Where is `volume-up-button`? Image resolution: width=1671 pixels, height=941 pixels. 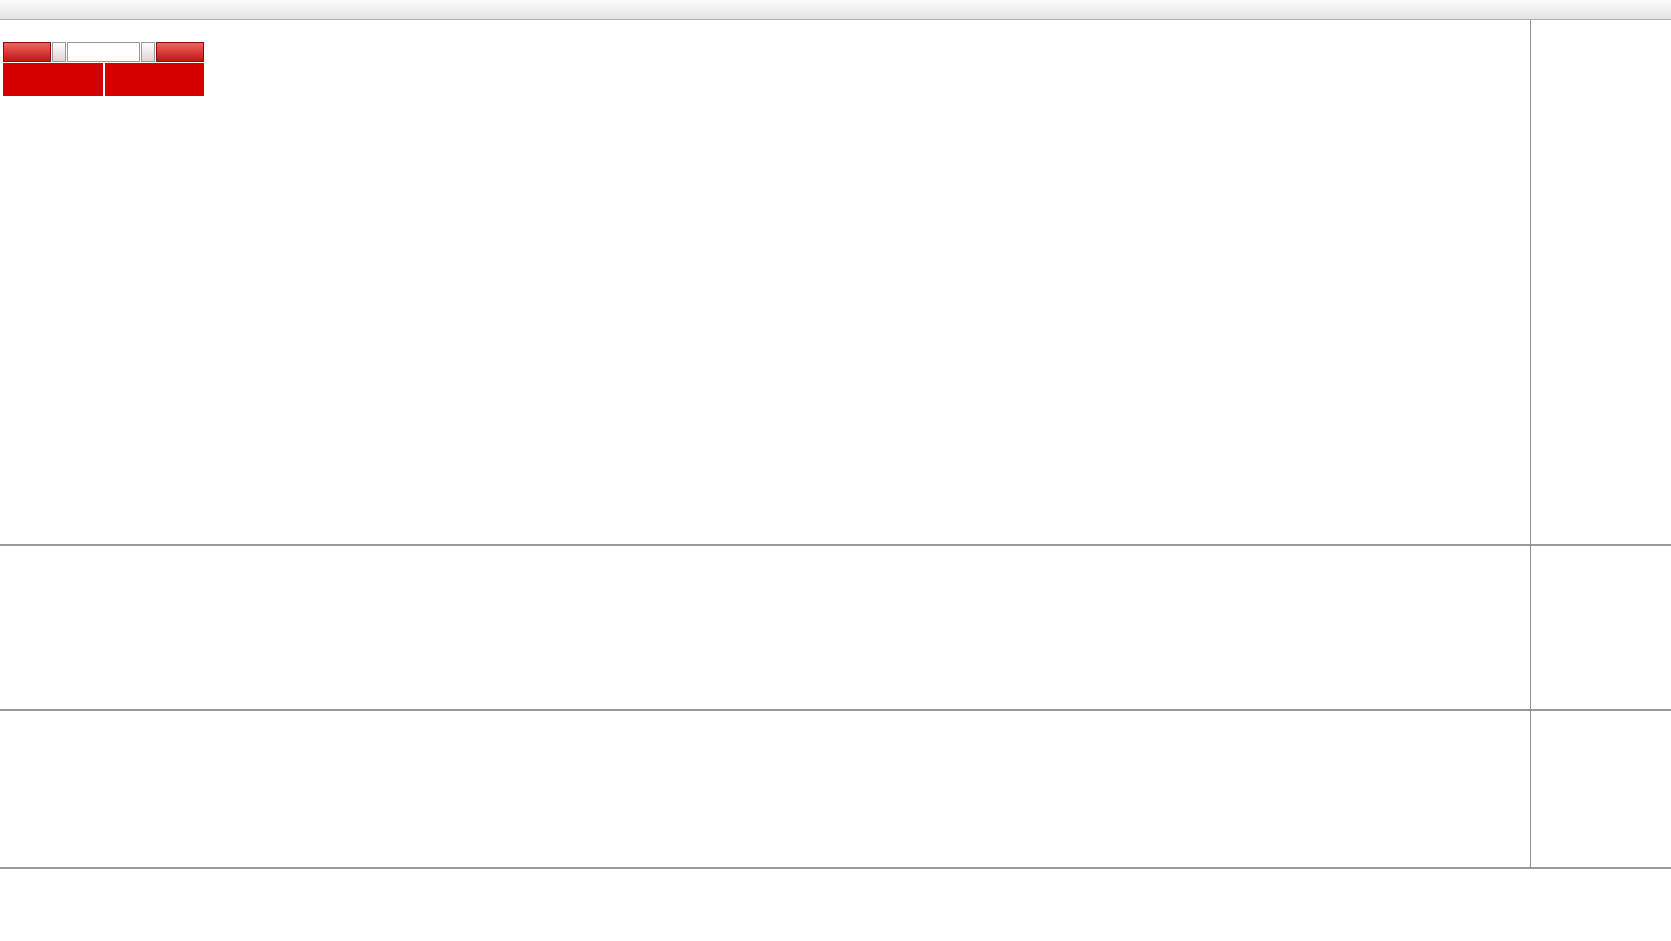
volume-up-button is located at coordinates (148, 52).